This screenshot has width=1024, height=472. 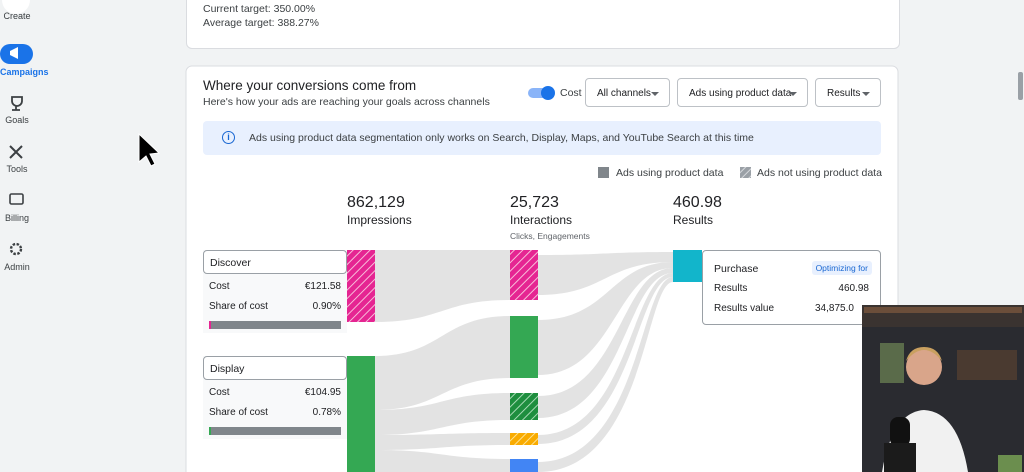 What do you see at coordinates (697, 202) in the screenshot?
I see `column-value: 460.98` at bounding box center [697, 202].